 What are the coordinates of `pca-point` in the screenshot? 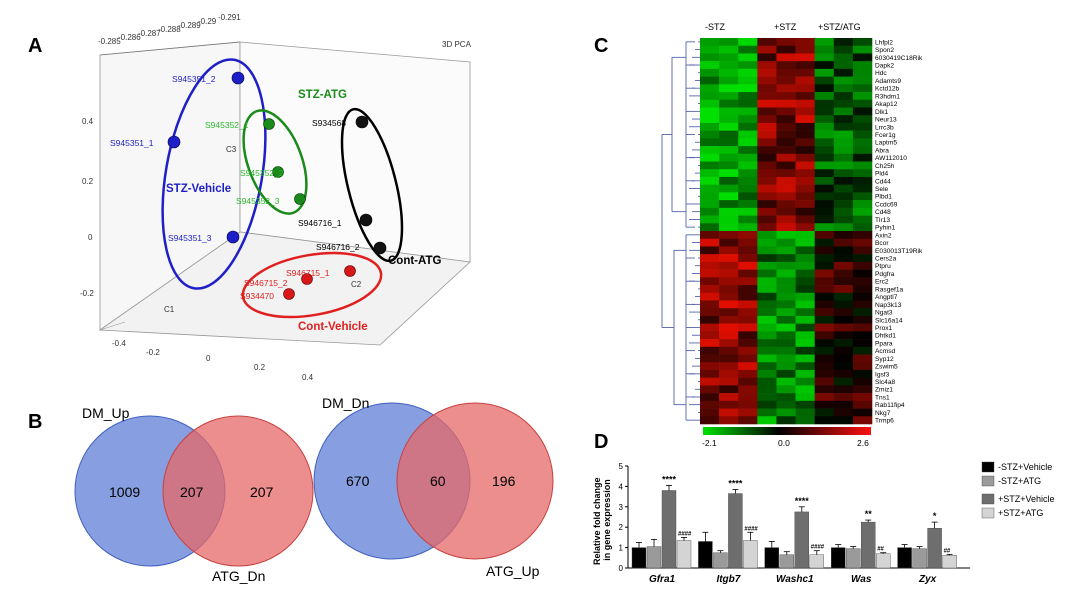 It's located at (366, 220).